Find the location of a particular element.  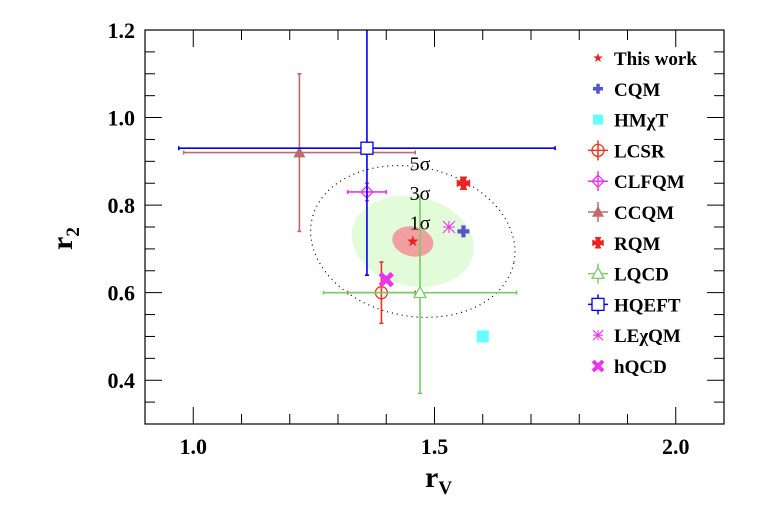

y-tick-label: 1.0 is located at coordinates (122, 118).